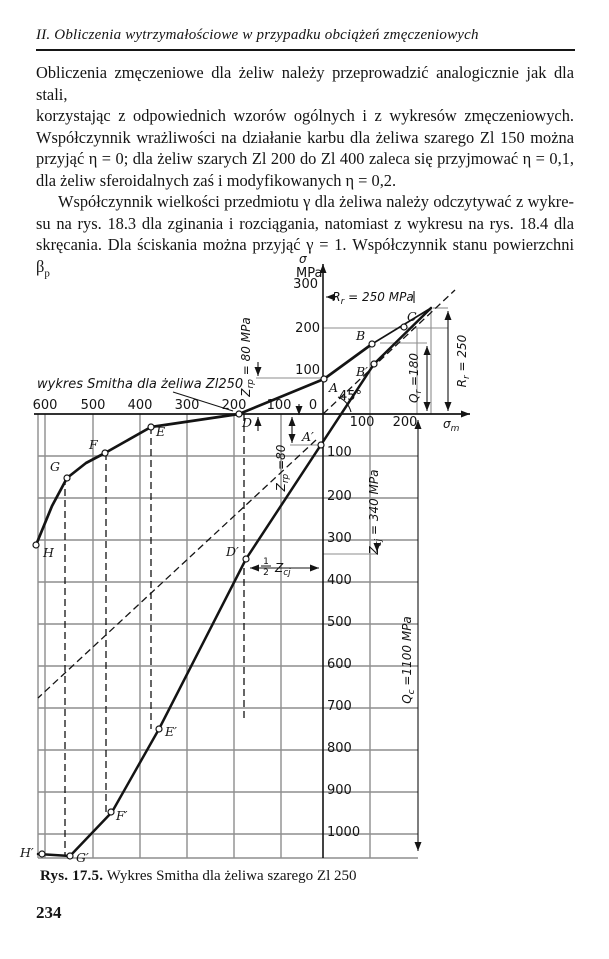  Describe the element at coordinates (361, 371) in the screenshot. I see `point-label-b-prime: B′` at that location.